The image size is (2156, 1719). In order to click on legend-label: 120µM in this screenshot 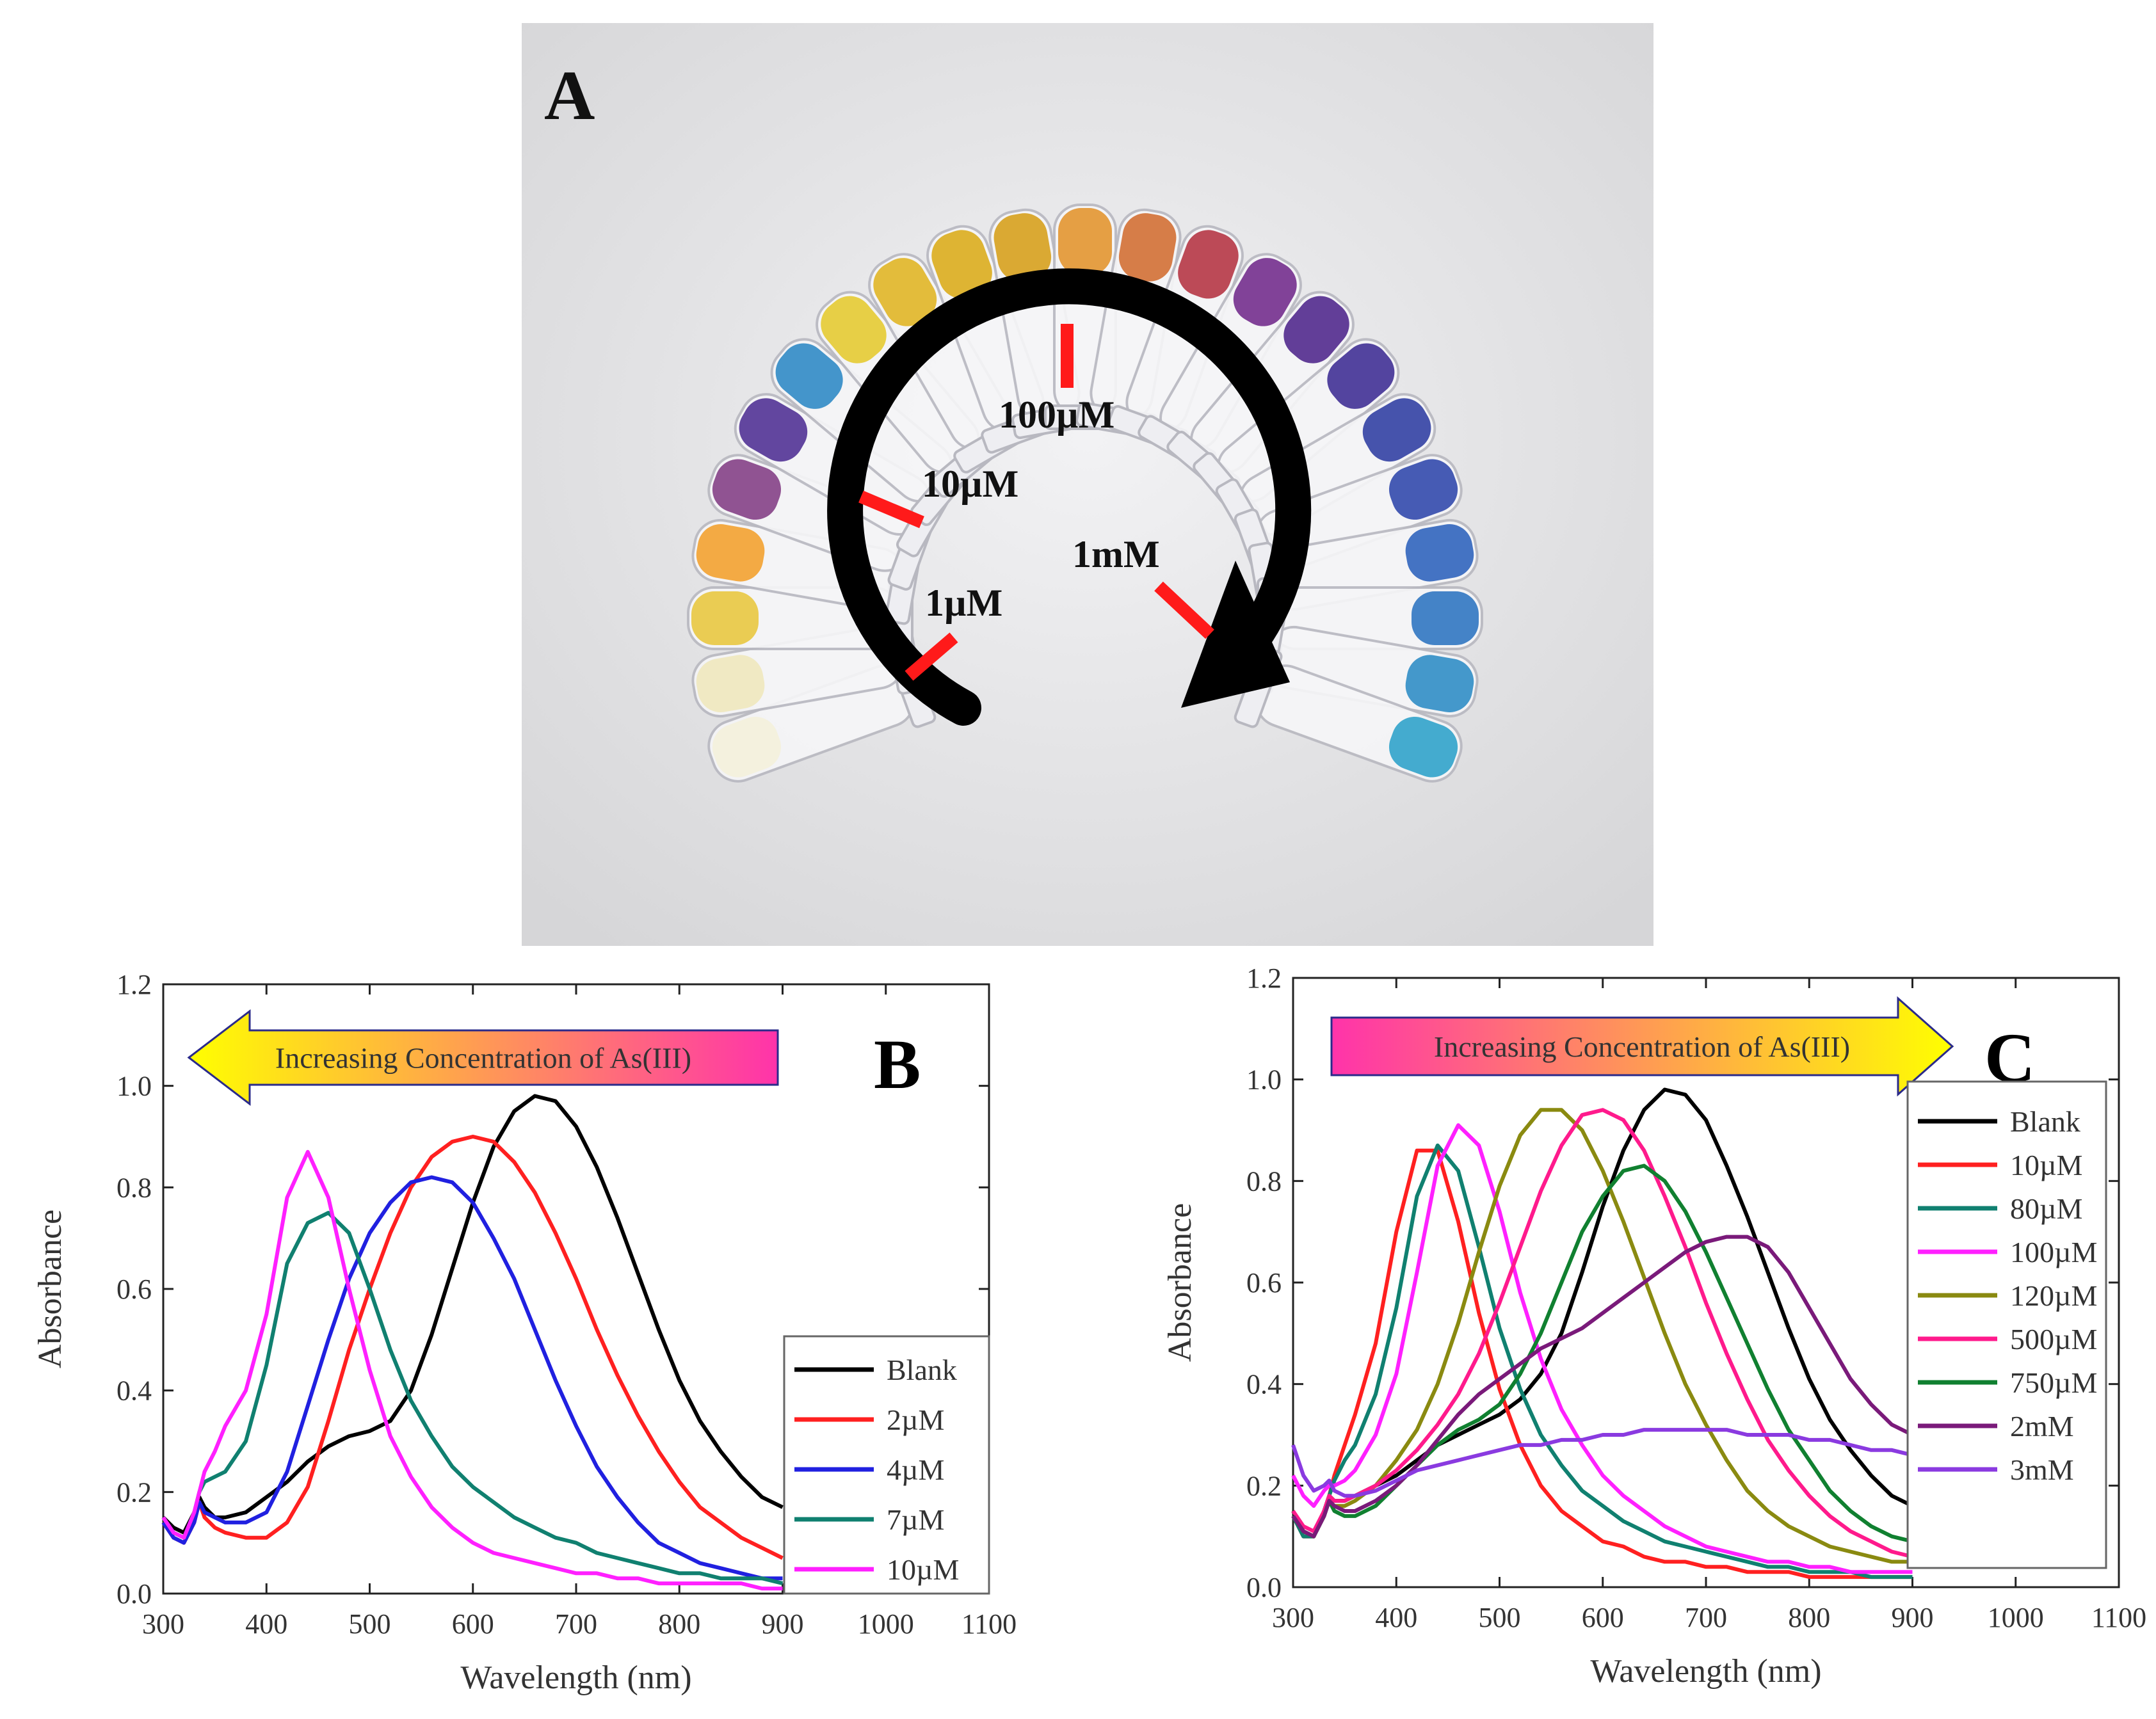, I will do `click(2053, 1295)`.